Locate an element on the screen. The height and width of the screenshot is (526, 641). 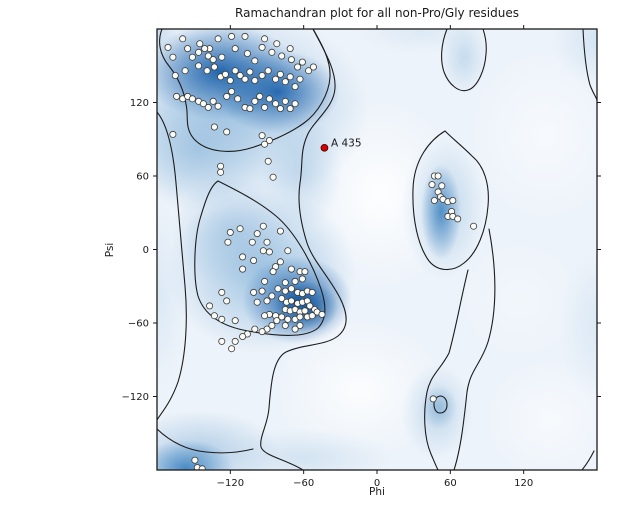
y-tick-label: 120 is located at coordinates (139, 103).